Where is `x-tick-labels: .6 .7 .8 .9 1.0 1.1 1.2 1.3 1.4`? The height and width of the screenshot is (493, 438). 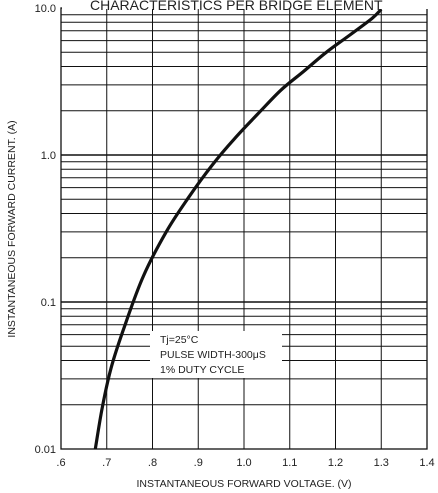
x-tick-labels: .6 .7 .8 .9 1.0 1.1 1.2 1.3 1.4 is located at coordinates (245, 463).